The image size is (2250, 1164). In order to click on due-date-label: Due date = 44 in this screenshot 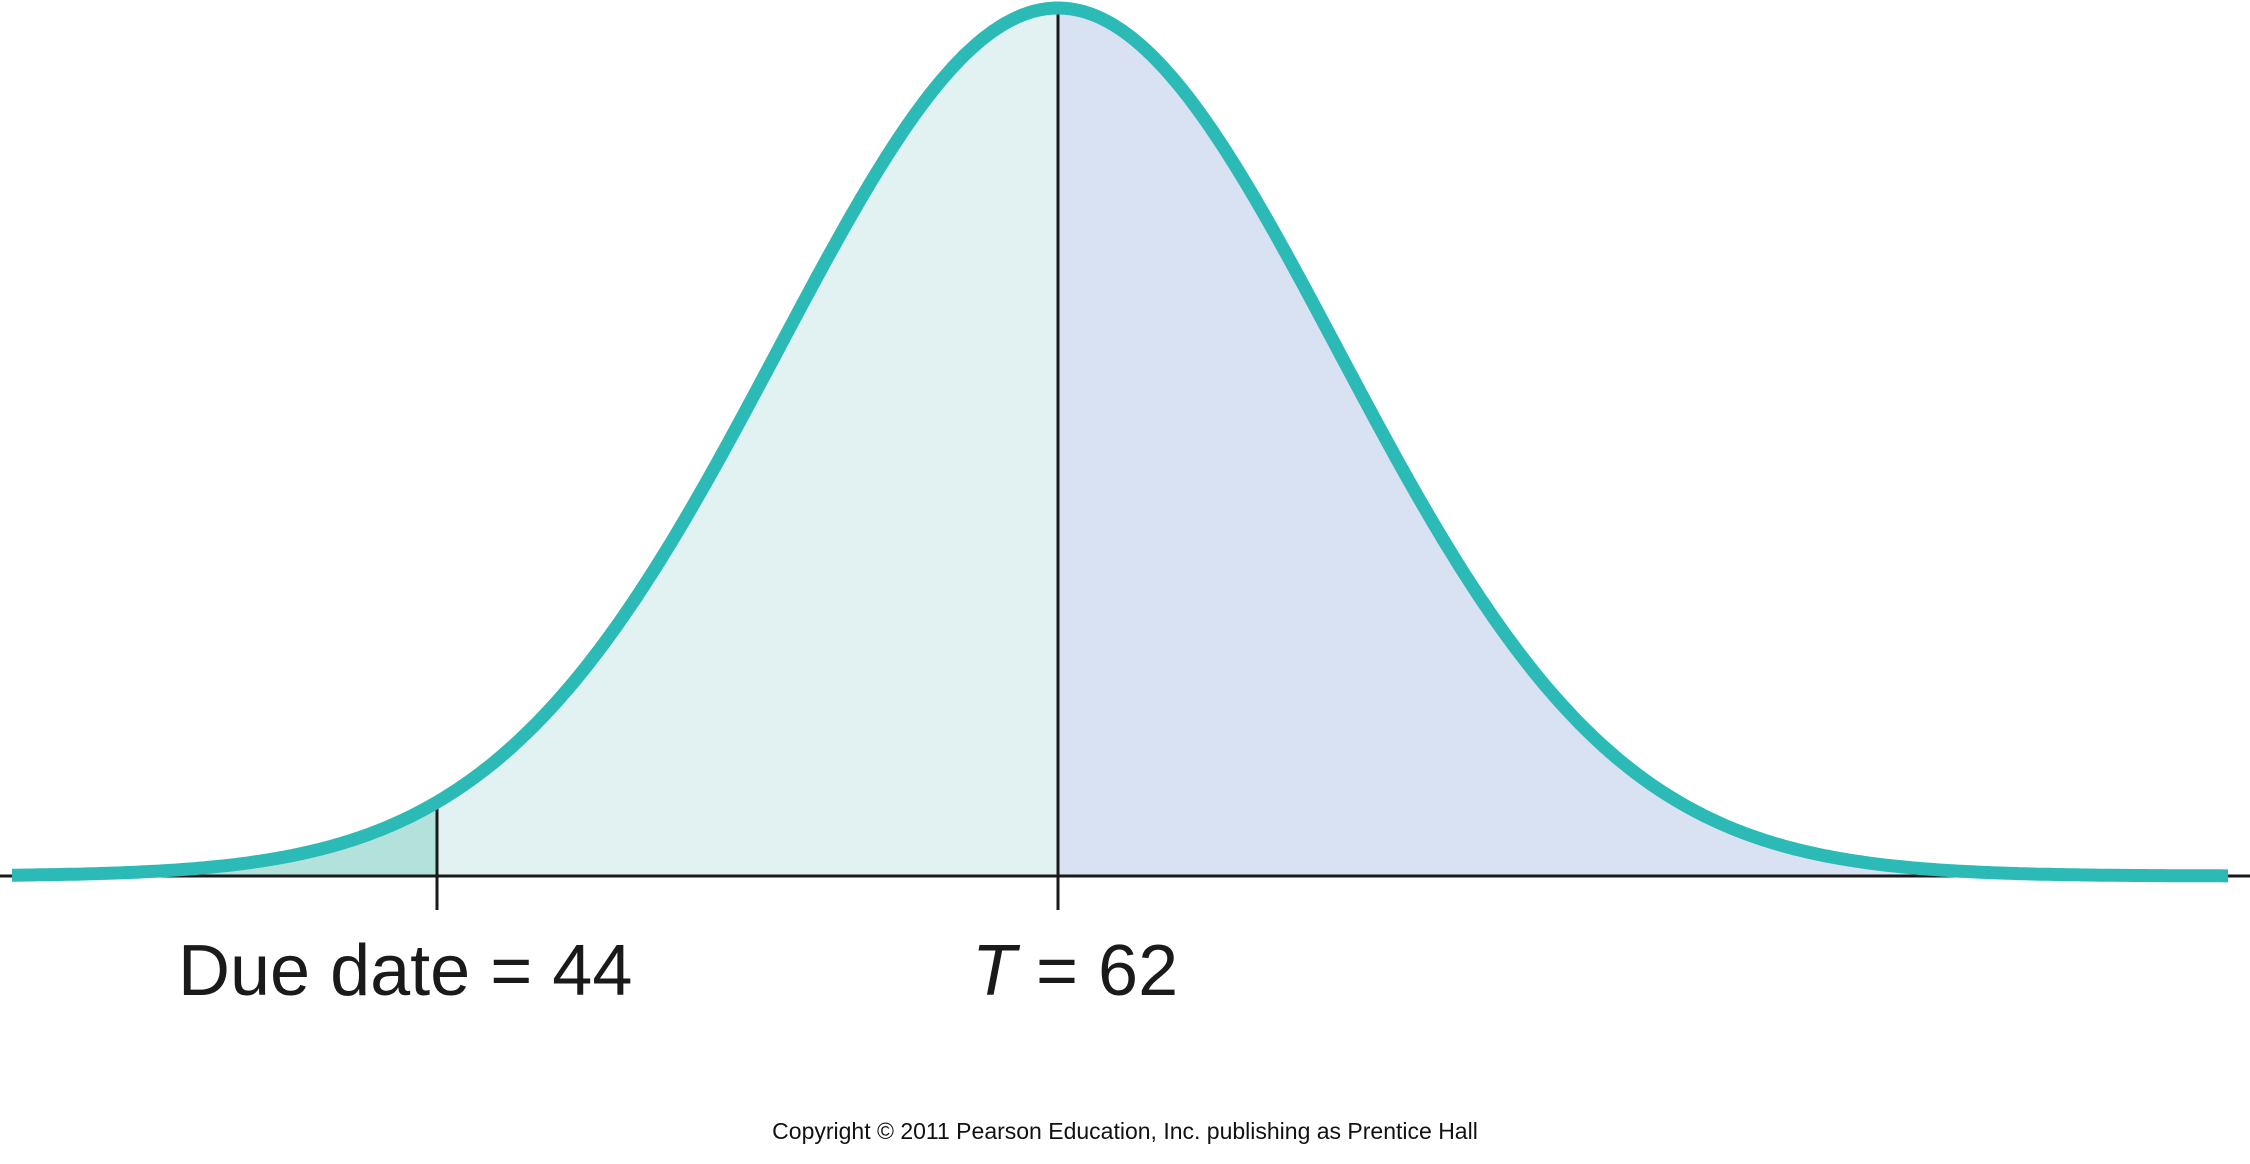, I will do `click(405, 971)`.